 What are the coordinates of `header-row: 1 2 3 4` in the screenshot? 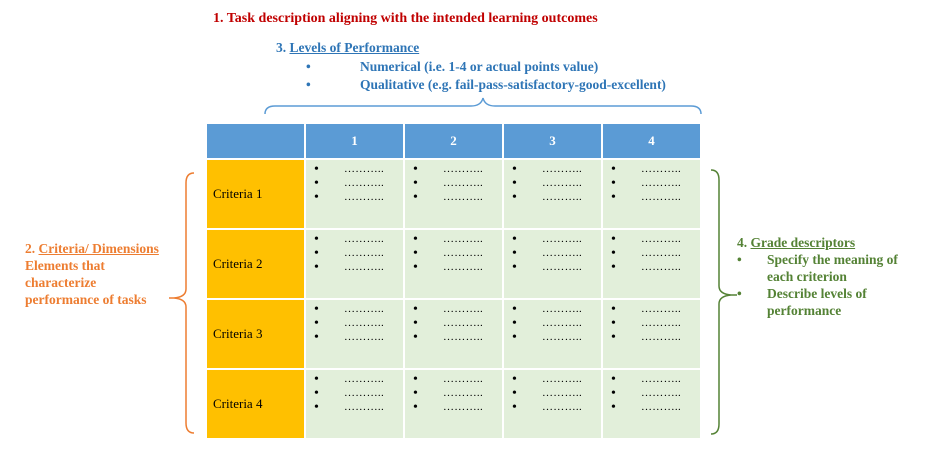 It's located at (453, 141).